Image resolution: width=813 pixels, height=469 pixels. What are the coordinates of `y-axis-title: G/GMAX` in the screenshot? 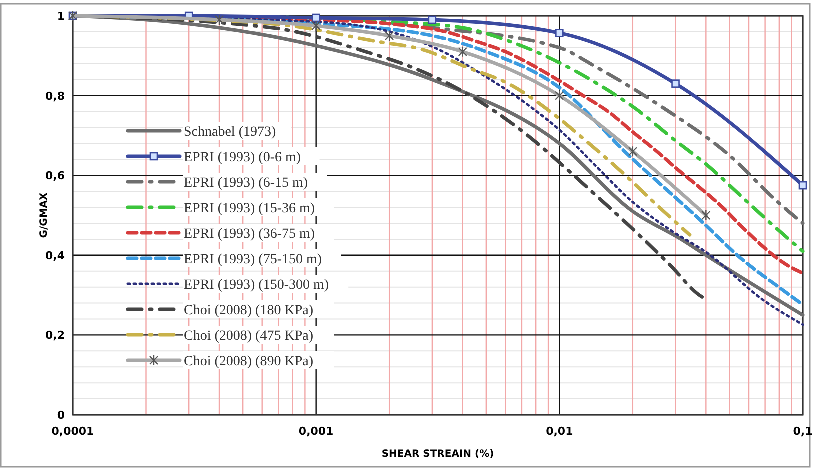 It's located at (44, 215).